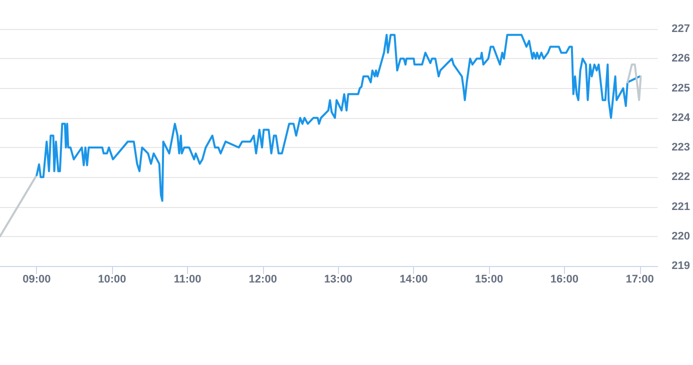  I want to click on x-tick-label: 17:00, so click(640, 280).